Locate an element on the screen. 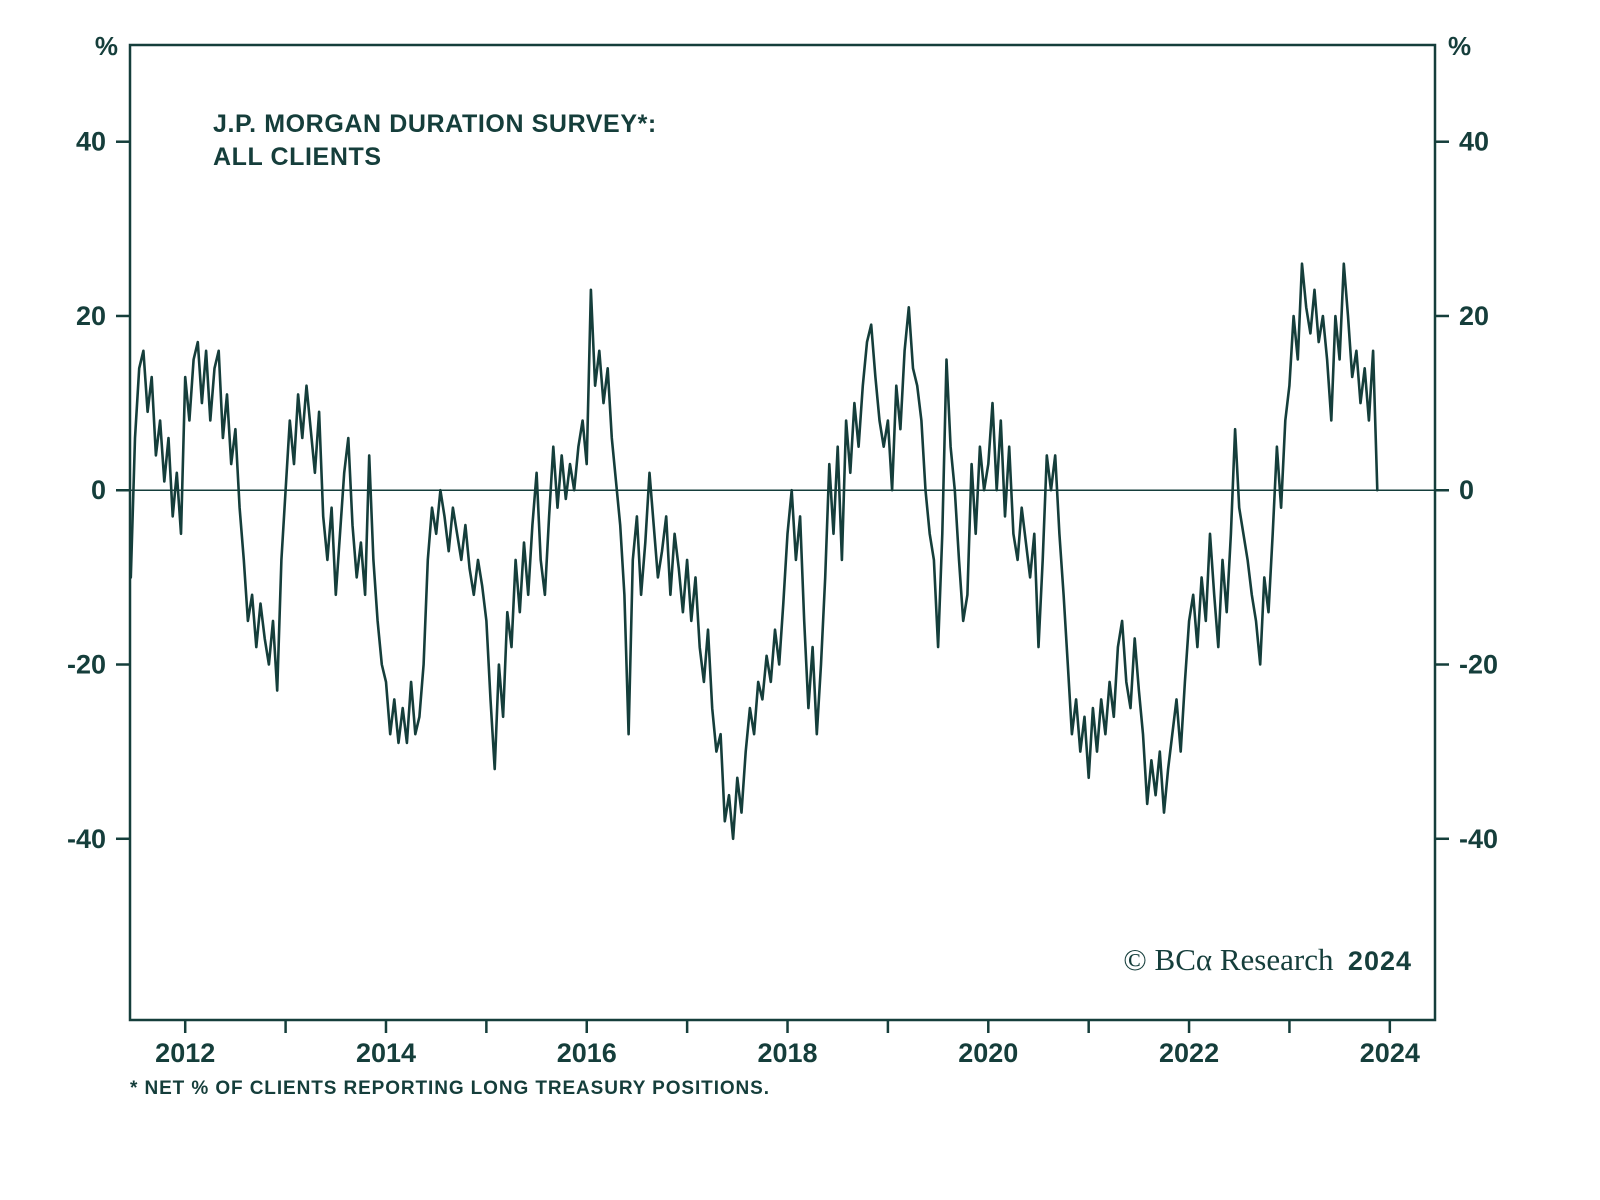  x-tick-label: 2018 is located at coordinates (787, 1053).